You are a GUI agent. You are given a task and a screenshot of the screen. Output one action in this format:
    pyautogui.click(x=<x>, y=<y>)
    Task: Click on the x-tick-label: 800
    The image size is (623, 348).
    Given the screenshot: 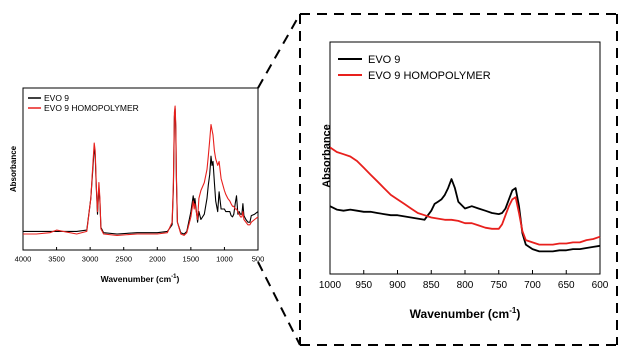 What is the action you would take?
    pyautogui.click(x=465, y=285)
    